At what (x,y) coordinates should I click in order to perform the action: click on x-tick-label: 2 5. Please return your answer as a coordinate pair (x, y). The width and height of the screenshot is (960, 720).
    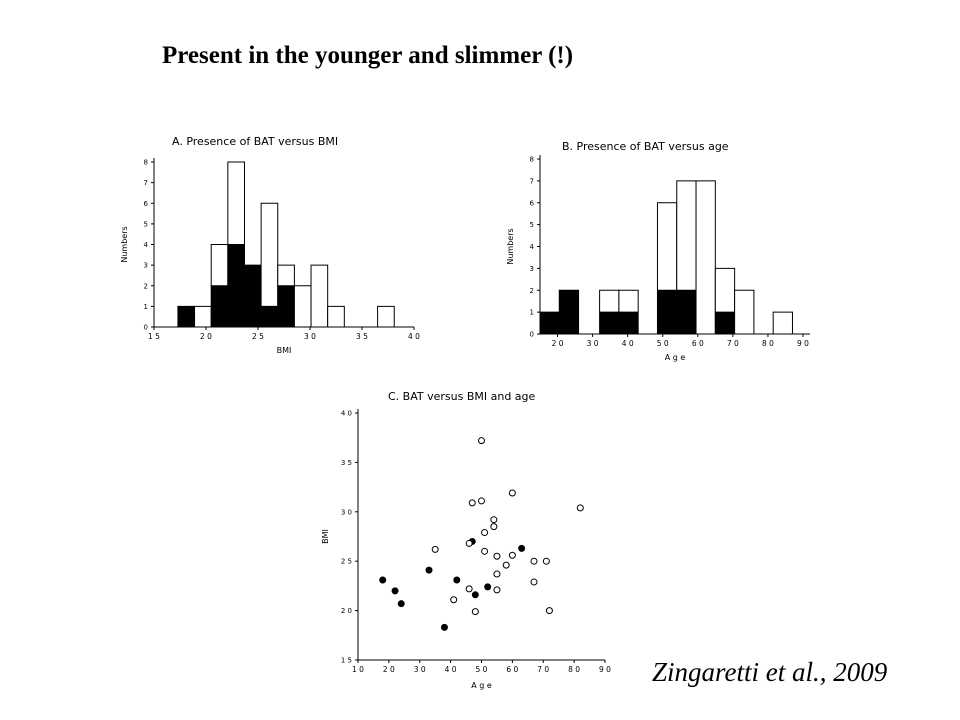
    Looking at the image, I should click on (258, 336).